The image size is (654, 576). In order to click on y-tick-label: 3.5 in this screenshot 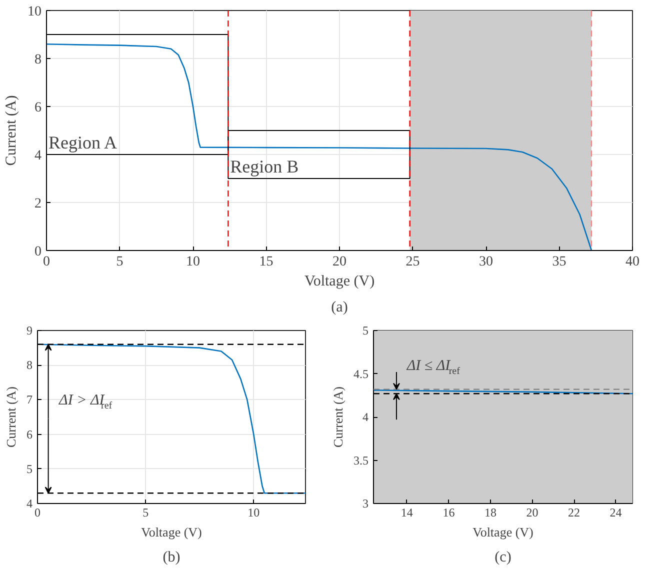, I will do `click(361, 460)`.